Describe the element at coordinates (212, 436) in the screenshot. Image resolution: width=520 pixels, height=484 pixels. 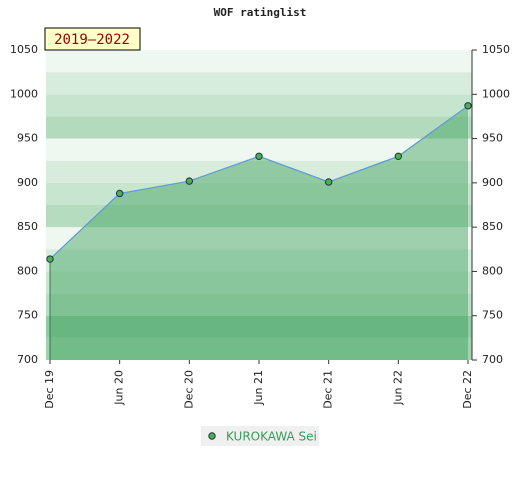
I see `legend-marker` at that location.